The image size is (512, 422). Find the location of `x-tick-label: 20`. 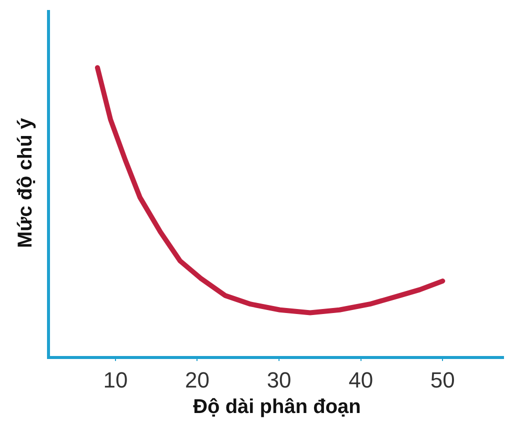

x-tick-label: 20 is located at coordinates (197, 379).